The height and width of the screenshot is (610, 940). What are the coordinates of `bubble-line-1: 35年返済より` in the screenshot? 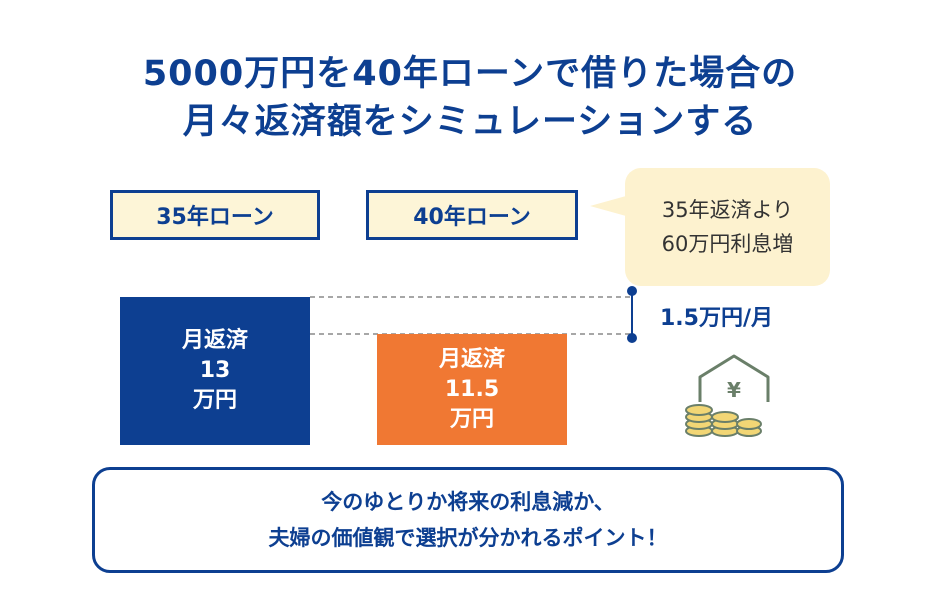 It's located at (727, 210).